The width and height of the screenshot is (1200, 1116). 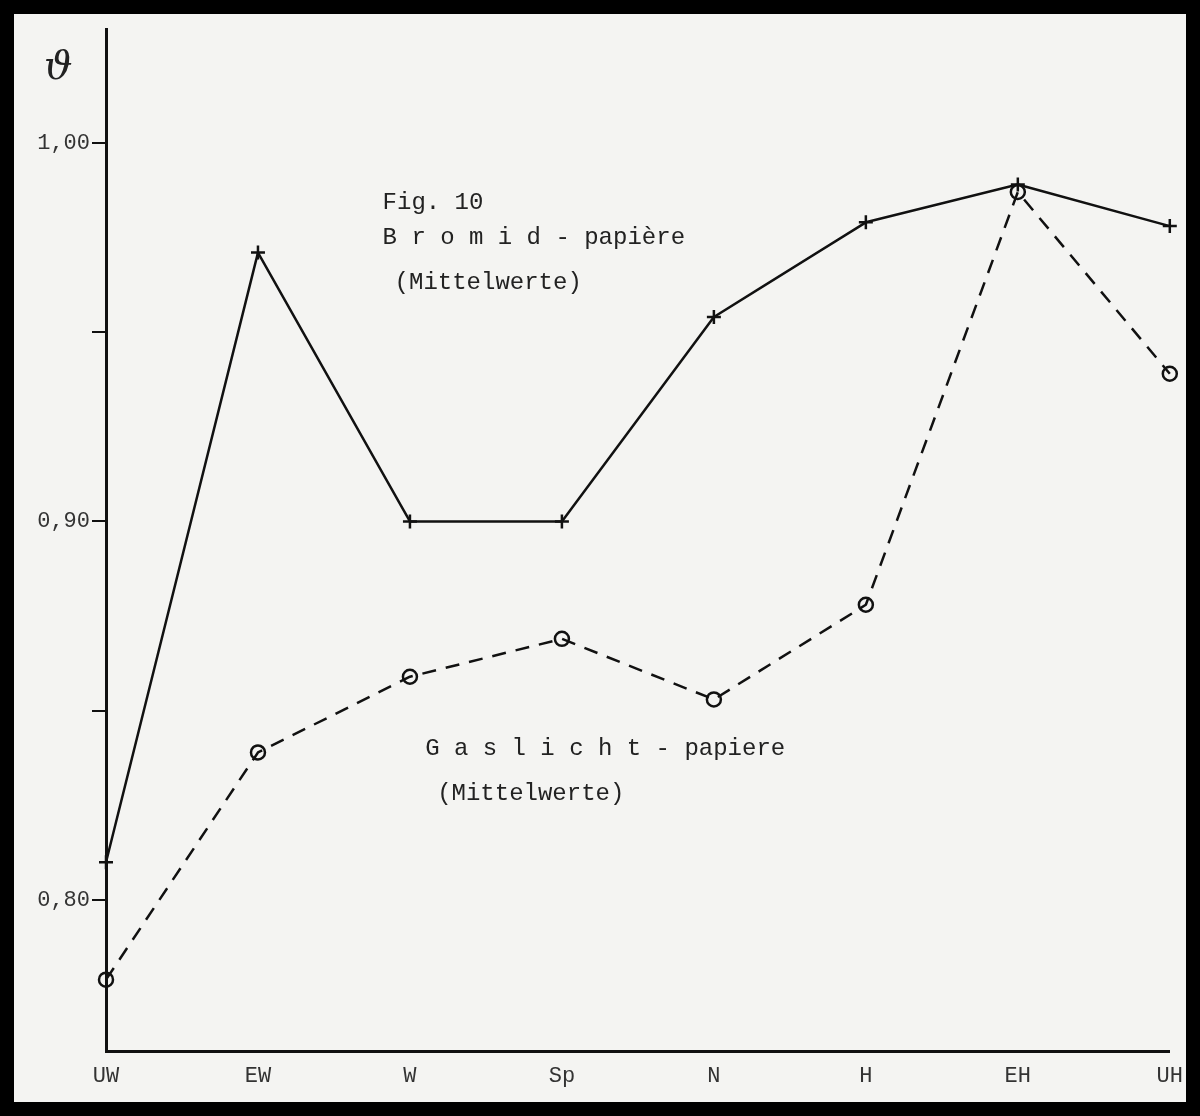 What do you see at coordinates (63, 900) in the screenshot?
I see `y-tick-label: 0,80` at bounding box center [63, 900].